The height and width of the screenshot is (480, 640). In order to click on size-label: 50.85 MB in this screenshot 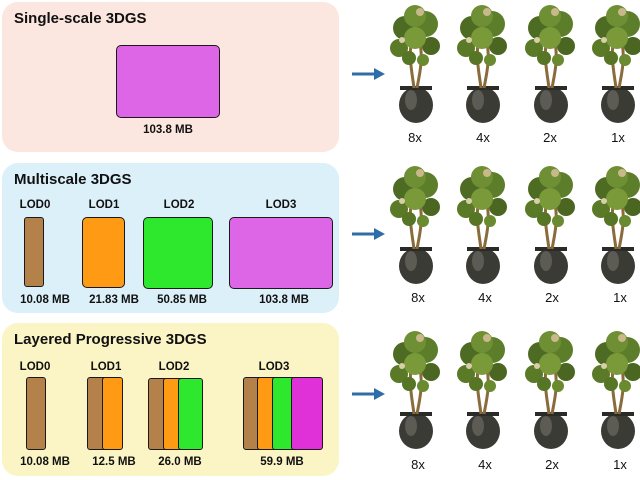, I will do `click(182, 300)`.